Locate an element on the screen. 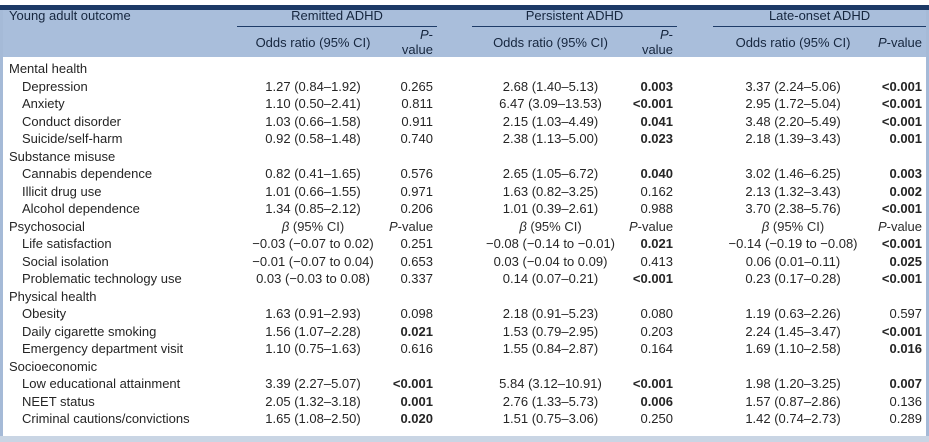 This screenshot has height=442, width=929. row-label: Conduct disorder is located at coordinates (71, 121).